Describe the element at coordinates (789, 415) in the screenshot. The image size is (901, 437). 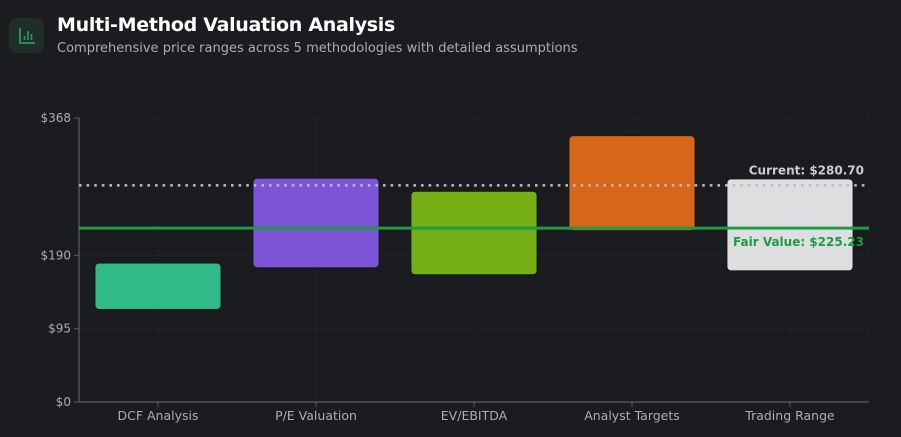
I see `x-tick-label: Trading Range` at that location.